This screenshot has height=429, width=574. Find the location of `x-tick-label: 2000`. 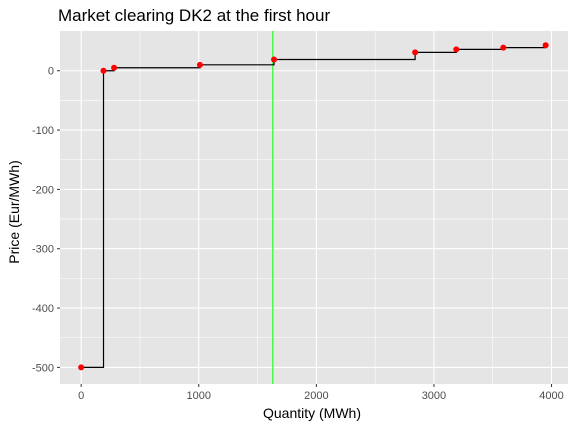

x-tick-label: 2000 is located at coordinates (316, 396).